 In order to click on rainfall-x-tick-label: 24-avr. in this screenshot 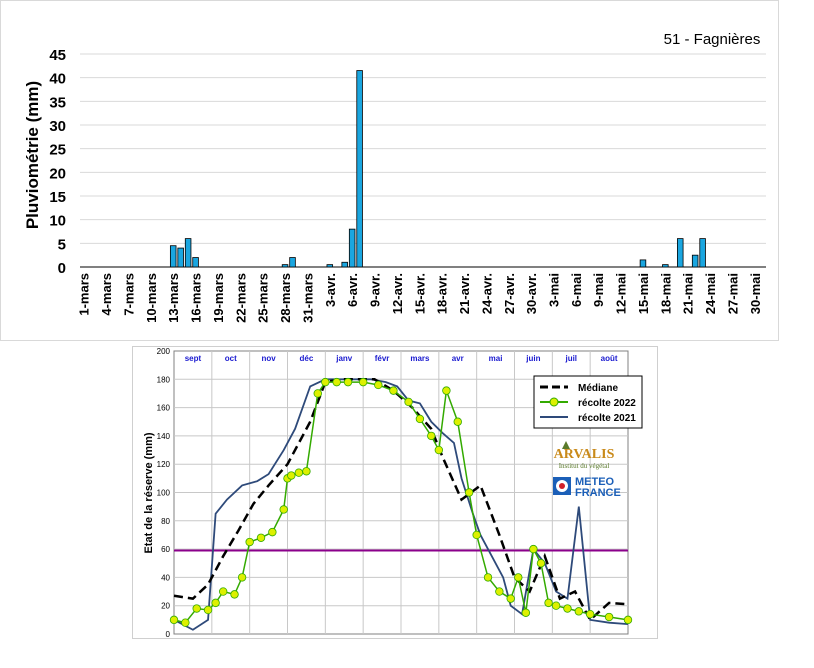, I will do `click(486, 293)`.